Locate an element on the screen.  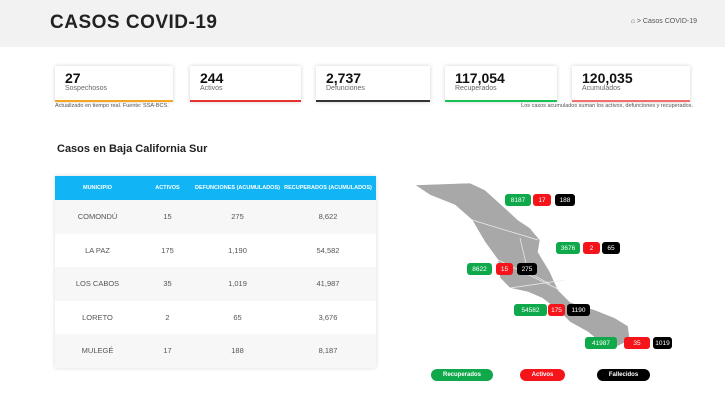
stat-activos: 244 Activos is located at coordinates (245, 84).